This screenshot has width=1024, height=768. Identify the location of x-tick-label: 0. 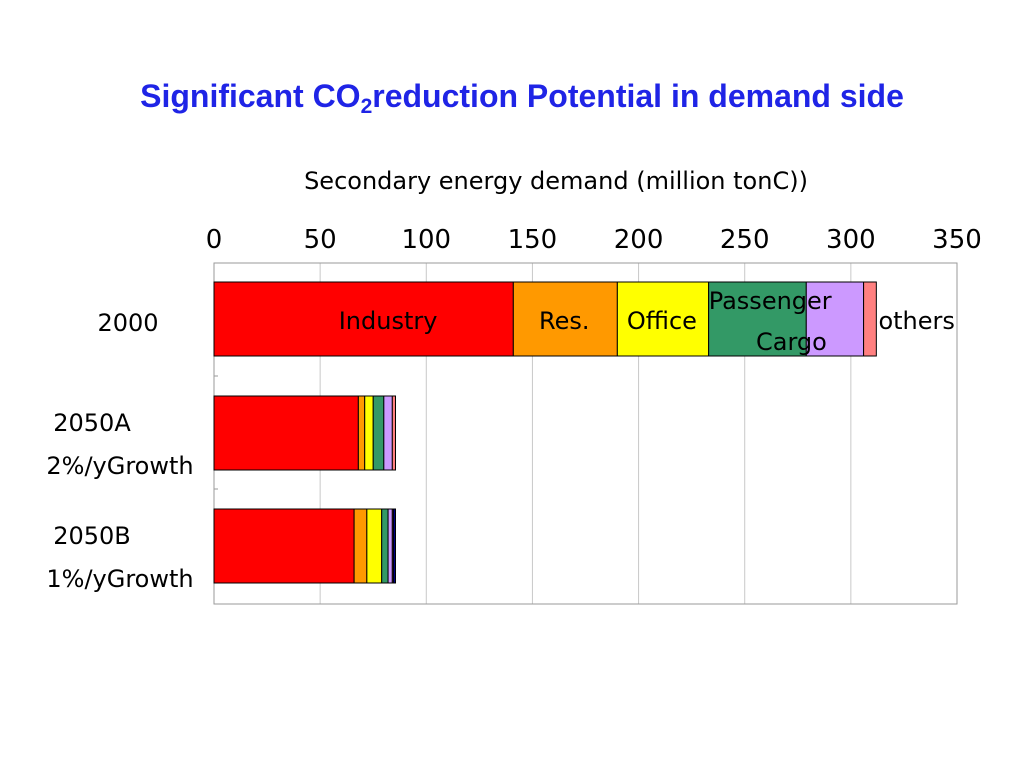
(214, 240).